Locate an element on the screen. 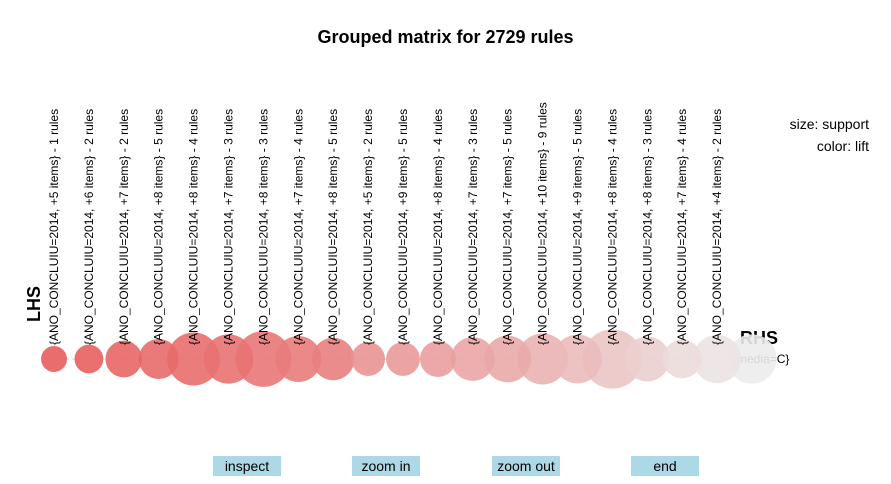  lhs-group-label-10: {ANO_CONCLUIU=2014, +5 items} - 2 rules is located at coordinates (368, 227).